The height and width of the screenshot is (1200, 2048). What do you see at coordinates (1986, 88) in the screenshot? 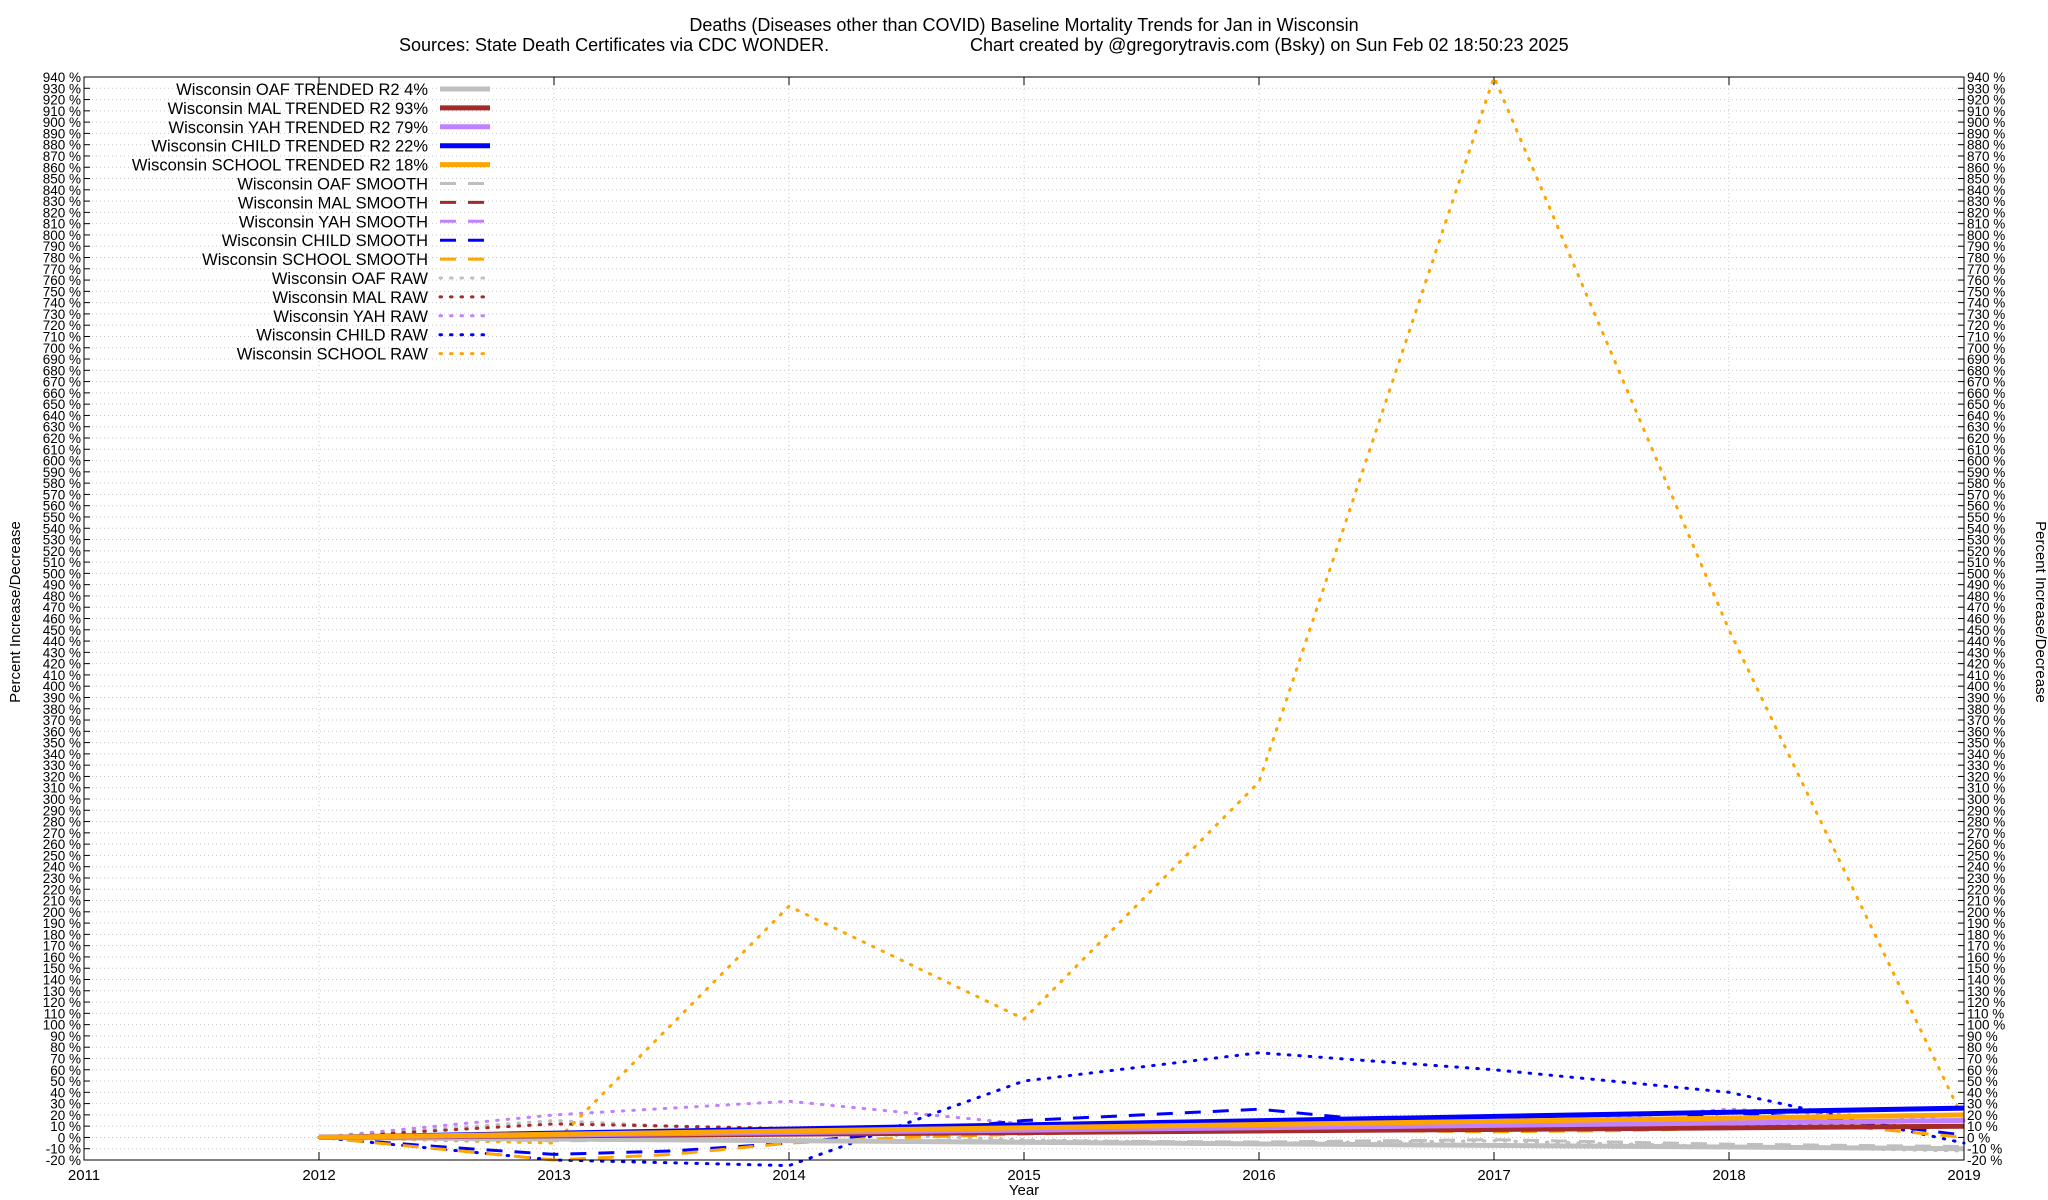
I see `y-tick-label-right: 930 %` at bounding box center [1986, 88].